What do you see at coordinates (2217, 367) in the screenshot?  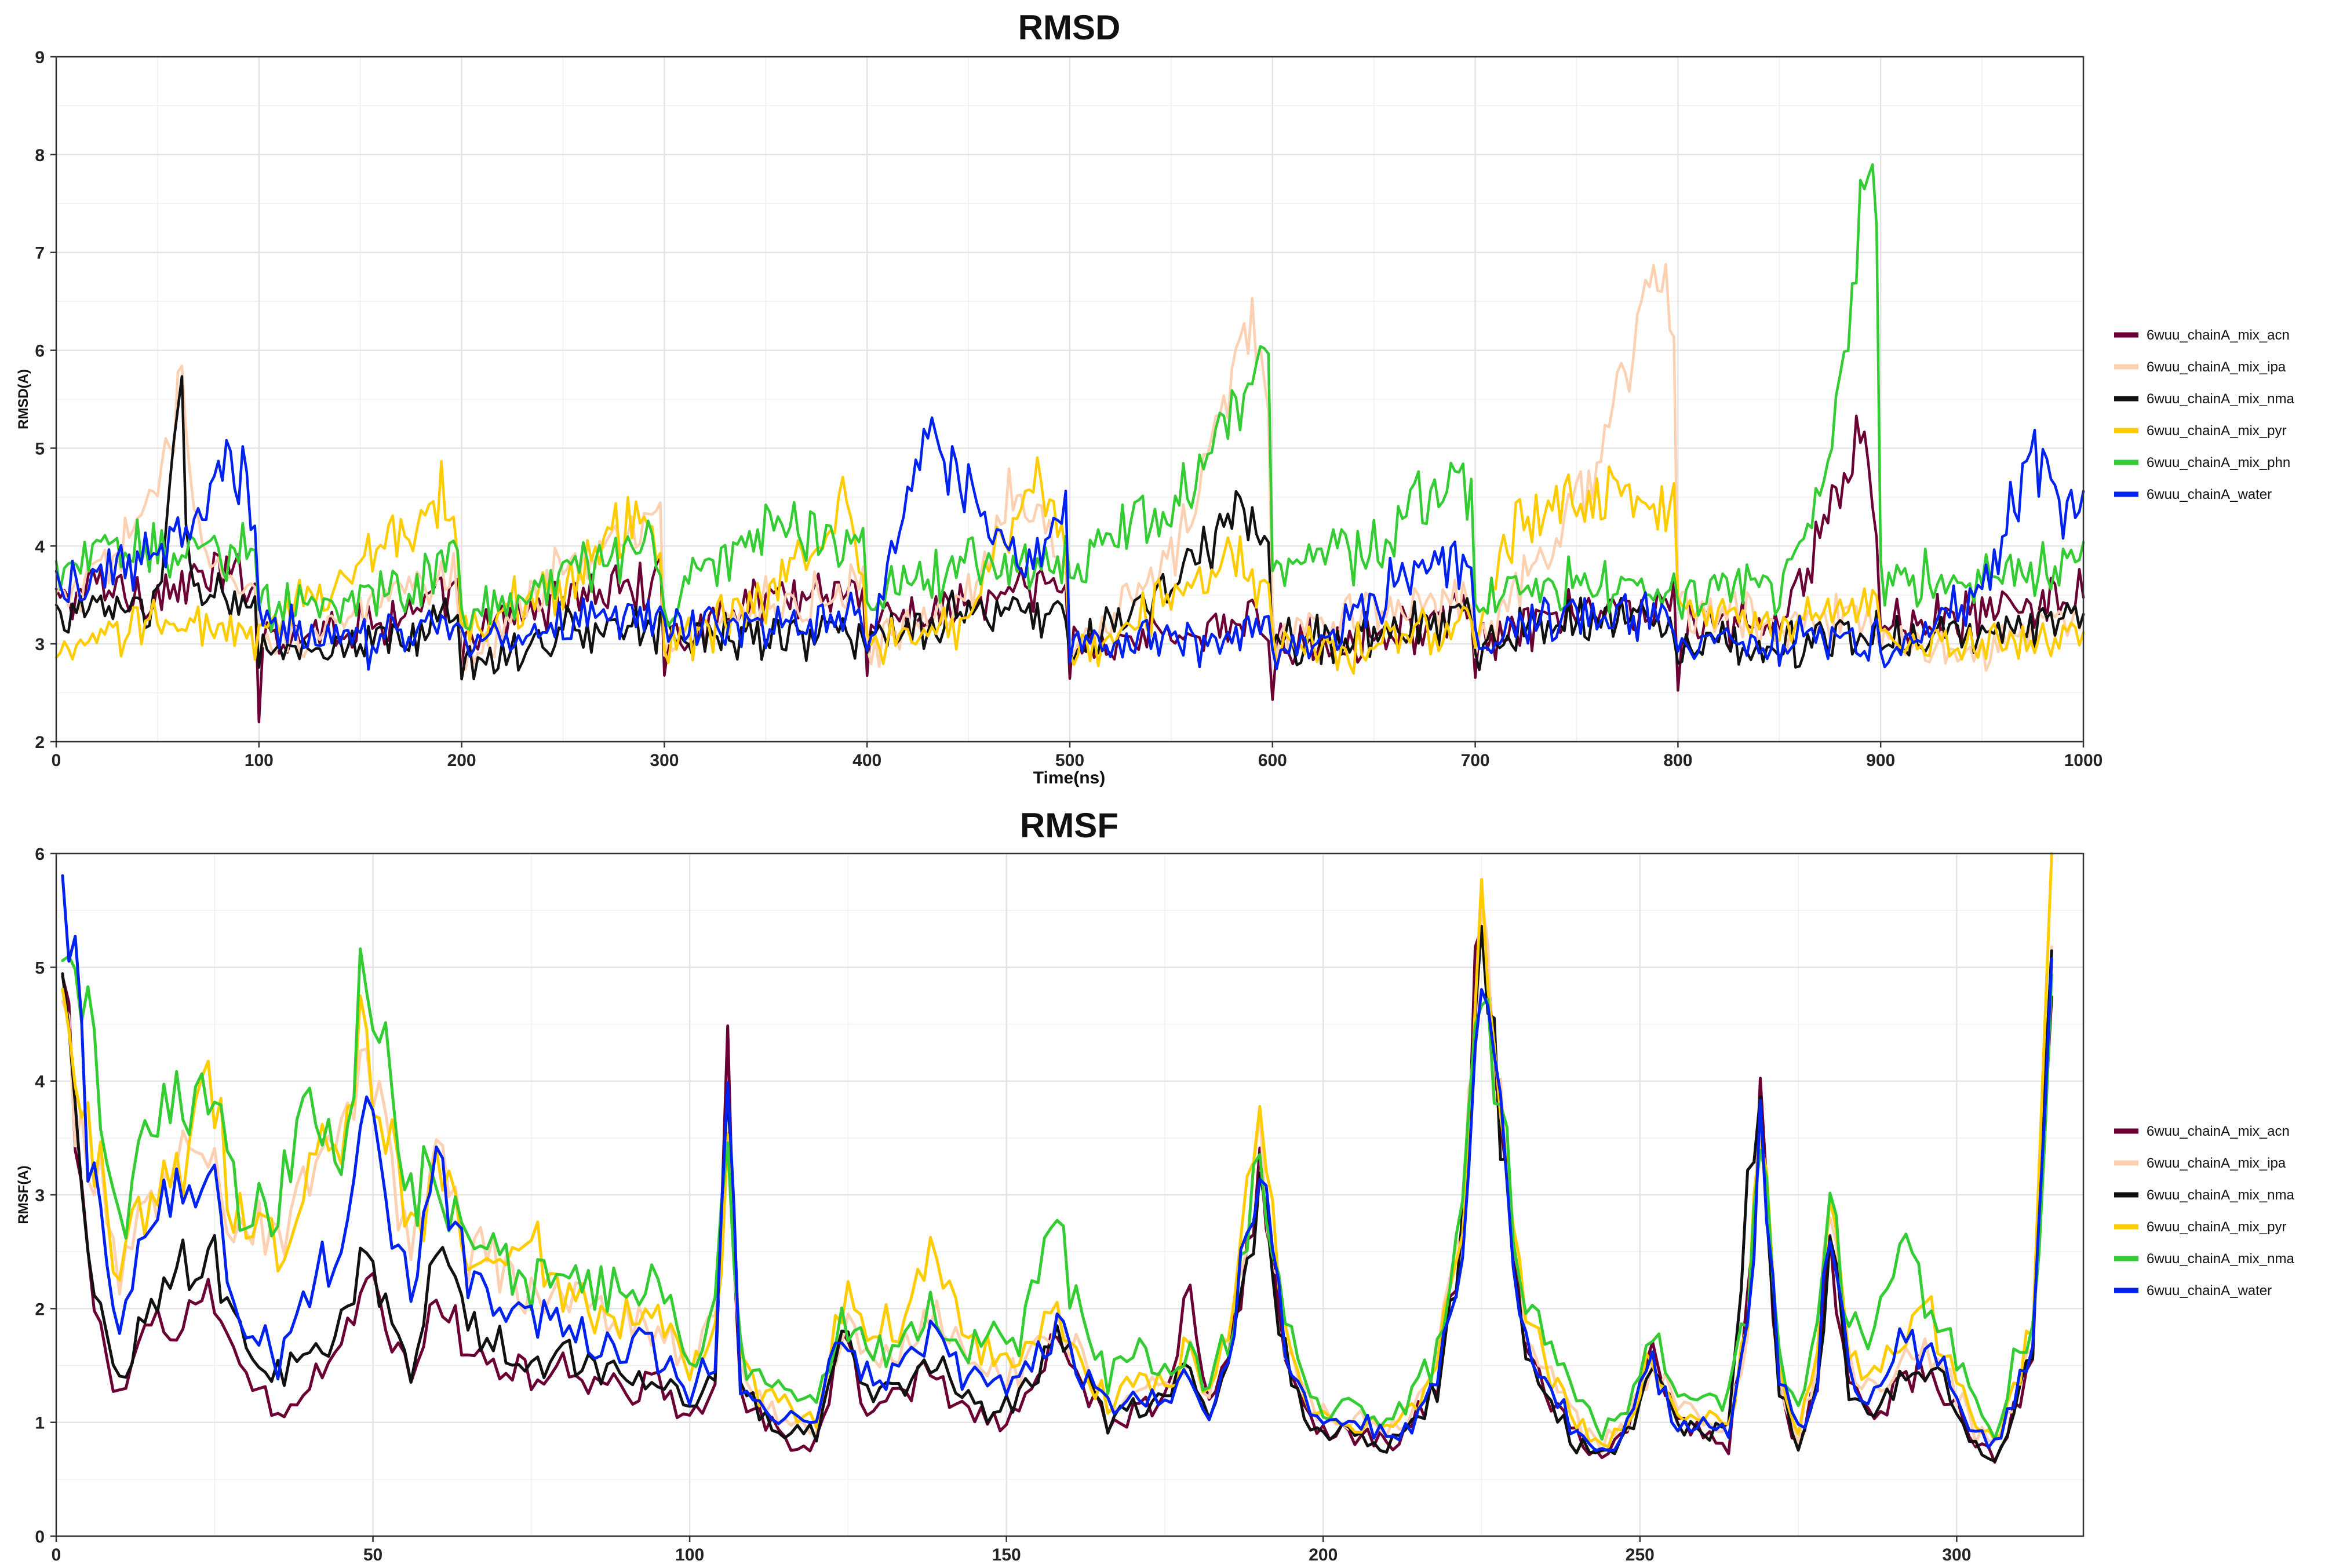 I see `rmsd-legend-label: 6wuu_chainA_mix_ipa` at bounding box center [2217, 367].